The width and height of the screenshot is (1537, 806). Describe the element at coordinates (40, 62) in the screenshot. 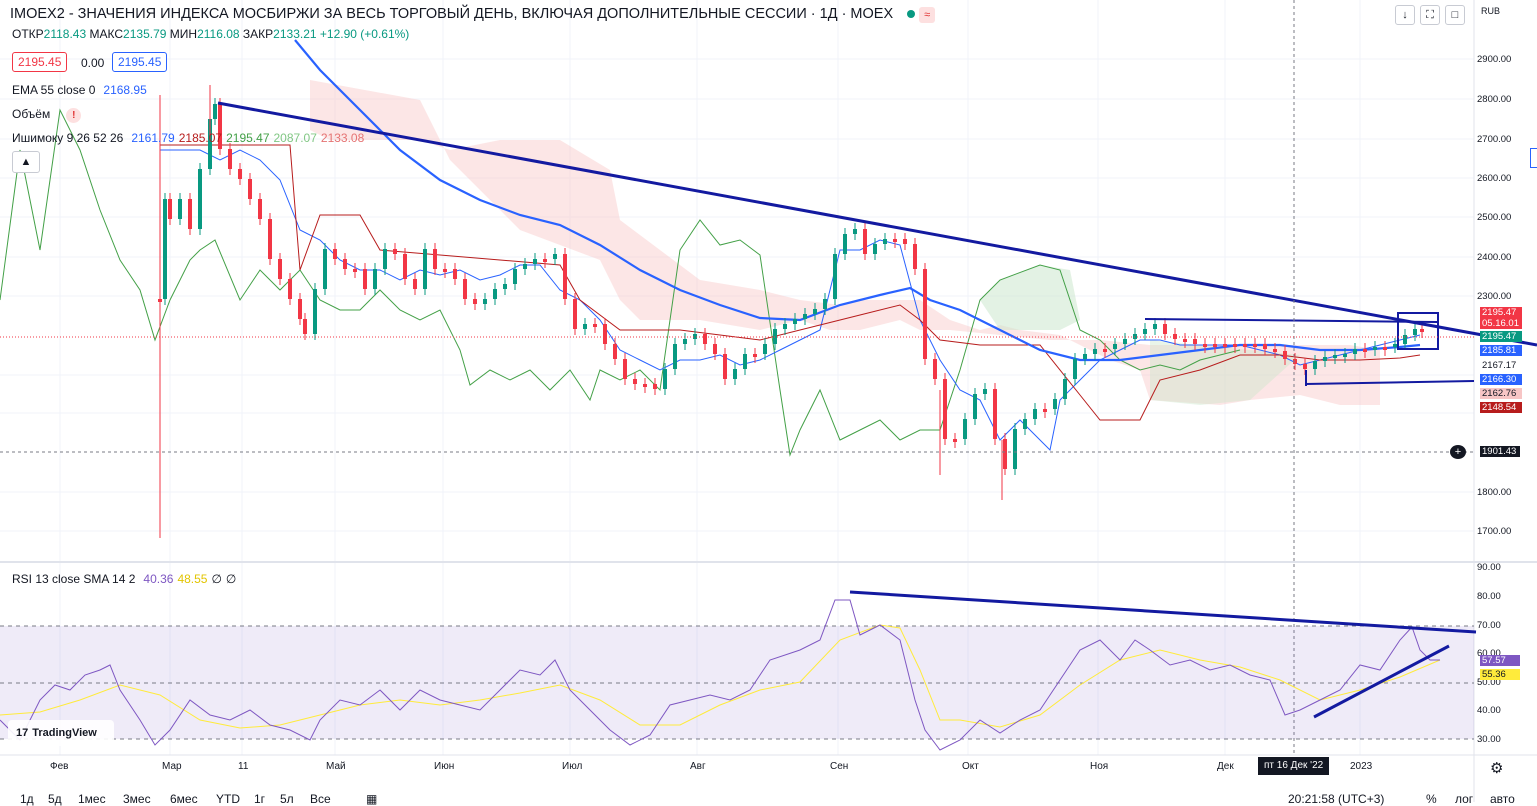

I see `sell-button: 2195.45` at that location.